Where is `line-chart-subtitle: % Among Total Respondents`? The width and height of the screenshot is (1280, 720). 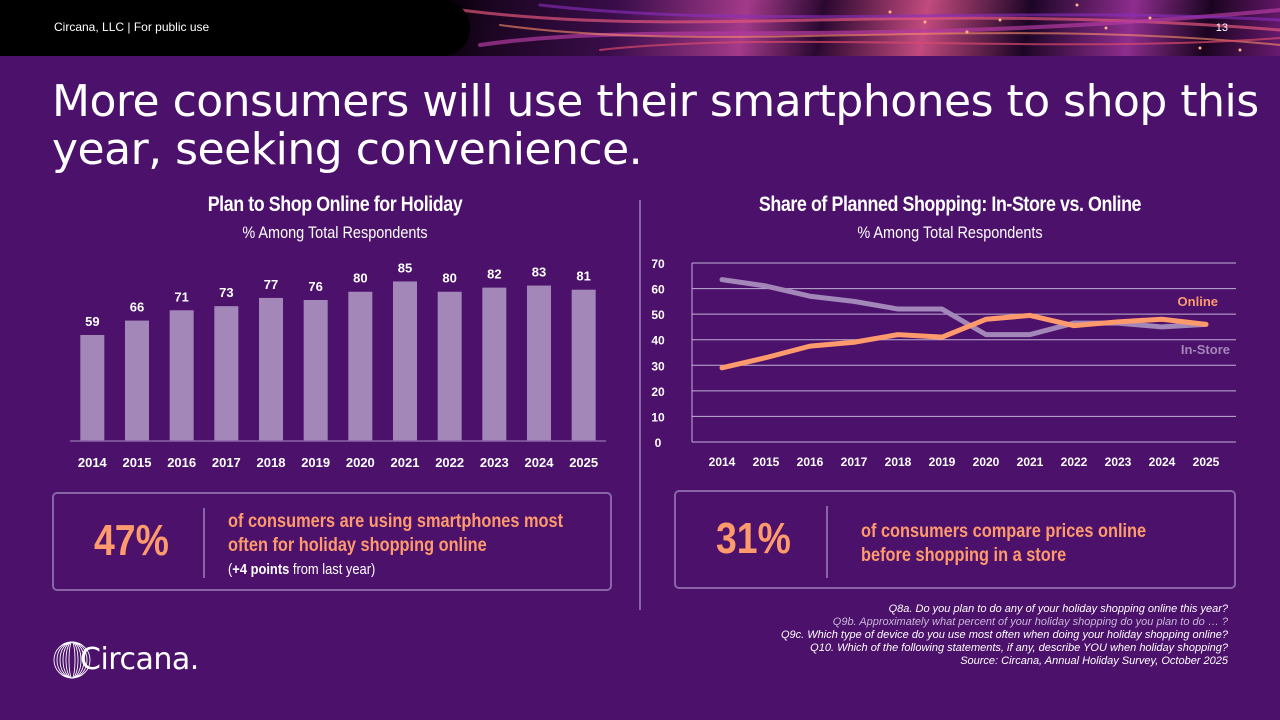
line-chart-subtitle: % Among Total Respondents is located at coordinates (950, 232).